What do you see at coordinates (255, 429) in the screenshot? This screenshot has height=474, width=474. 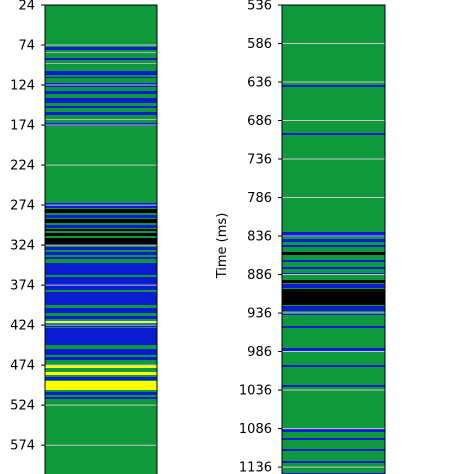 I see `y-tick-label: 1086` at bounding box center [255, 429].